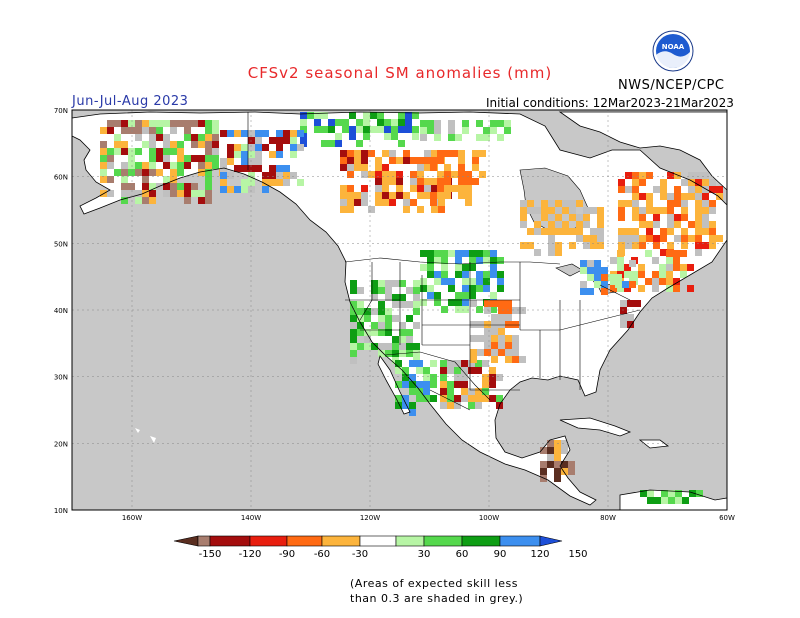  I want to click on colorbar-tick-label: 60, so click(462, 554).